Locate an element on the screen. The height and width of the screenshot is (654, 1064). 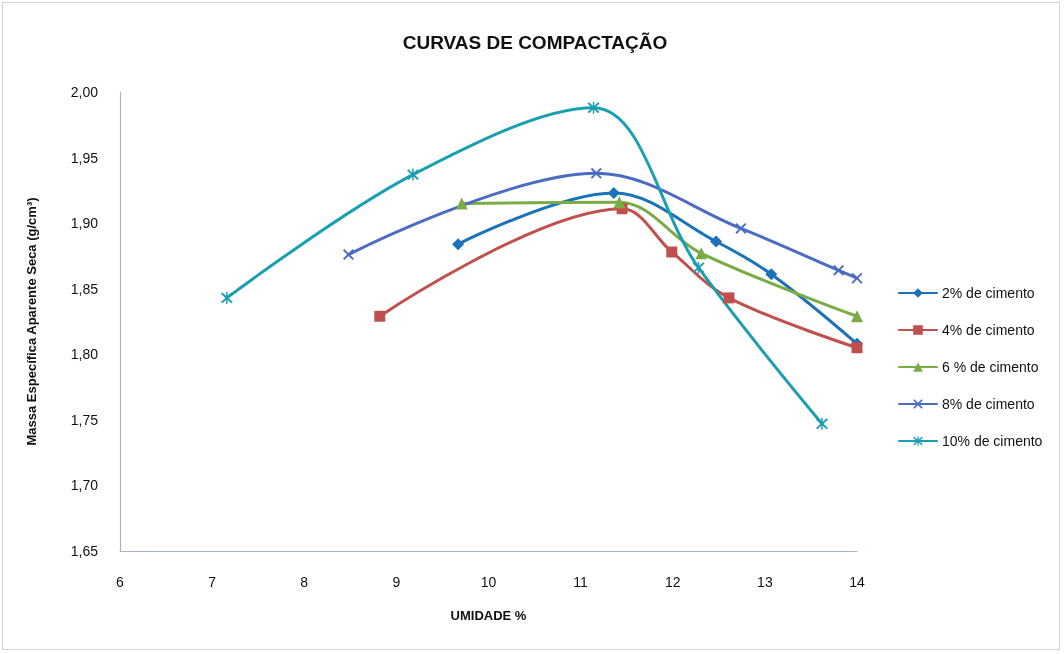
legend-label: 10% de cimento is located at coordinates (992, 441).